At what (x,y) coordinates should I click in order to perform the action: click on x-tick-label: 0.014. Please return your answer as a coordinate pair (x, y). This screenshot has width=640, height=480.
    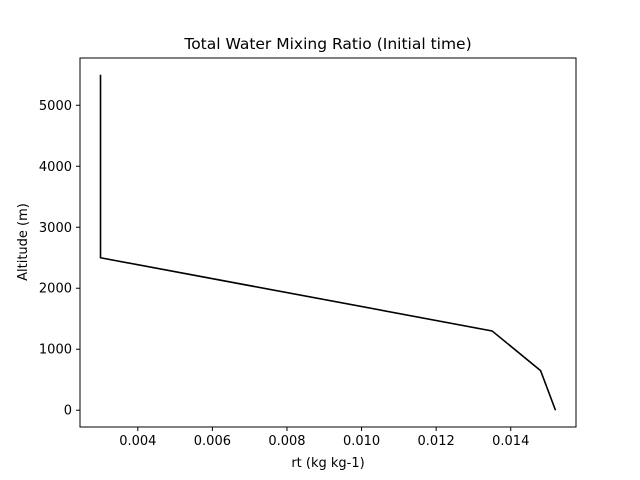
    Looking at the image, I should click on (510, 441).